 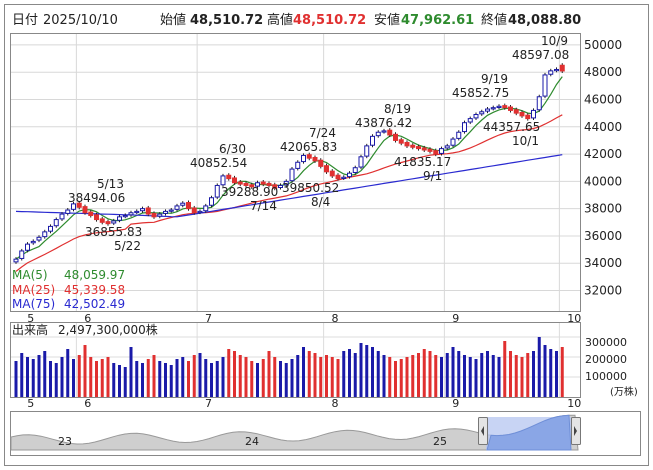 What do you see at coordinates (232, 149) in the screenshot?
I see `annotation-date-6/30: 6/30` at bounding box center [232, 149].